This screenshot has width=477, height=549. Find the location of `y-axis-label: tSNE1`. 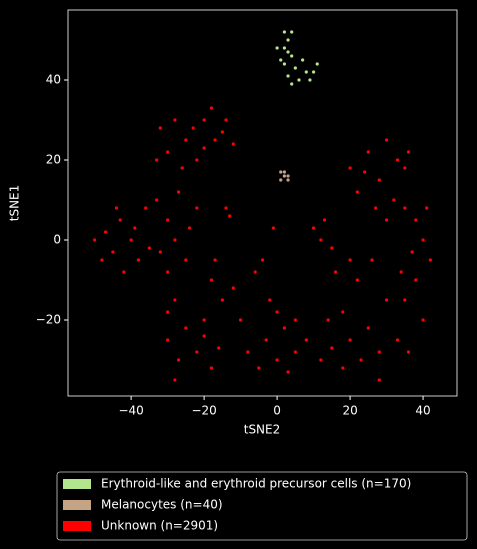

y-axis-label: tSNE1 is located at coordinates (15, 203).